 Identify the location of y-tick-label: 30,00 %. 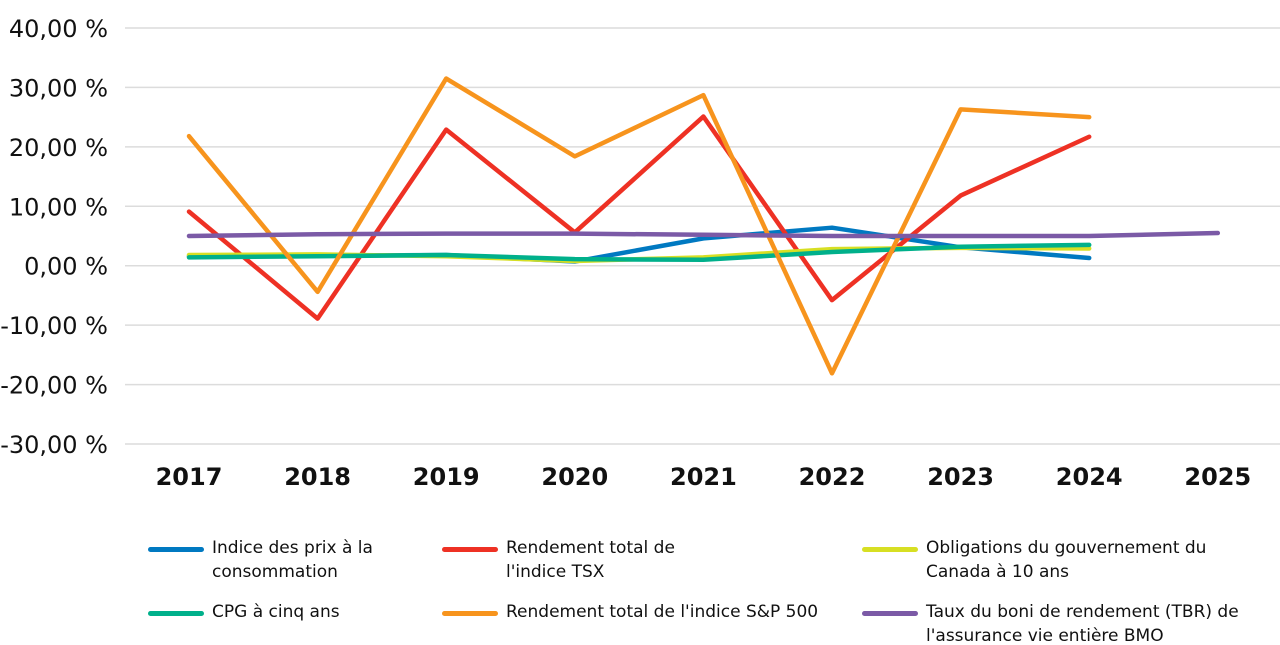
(58, 88).